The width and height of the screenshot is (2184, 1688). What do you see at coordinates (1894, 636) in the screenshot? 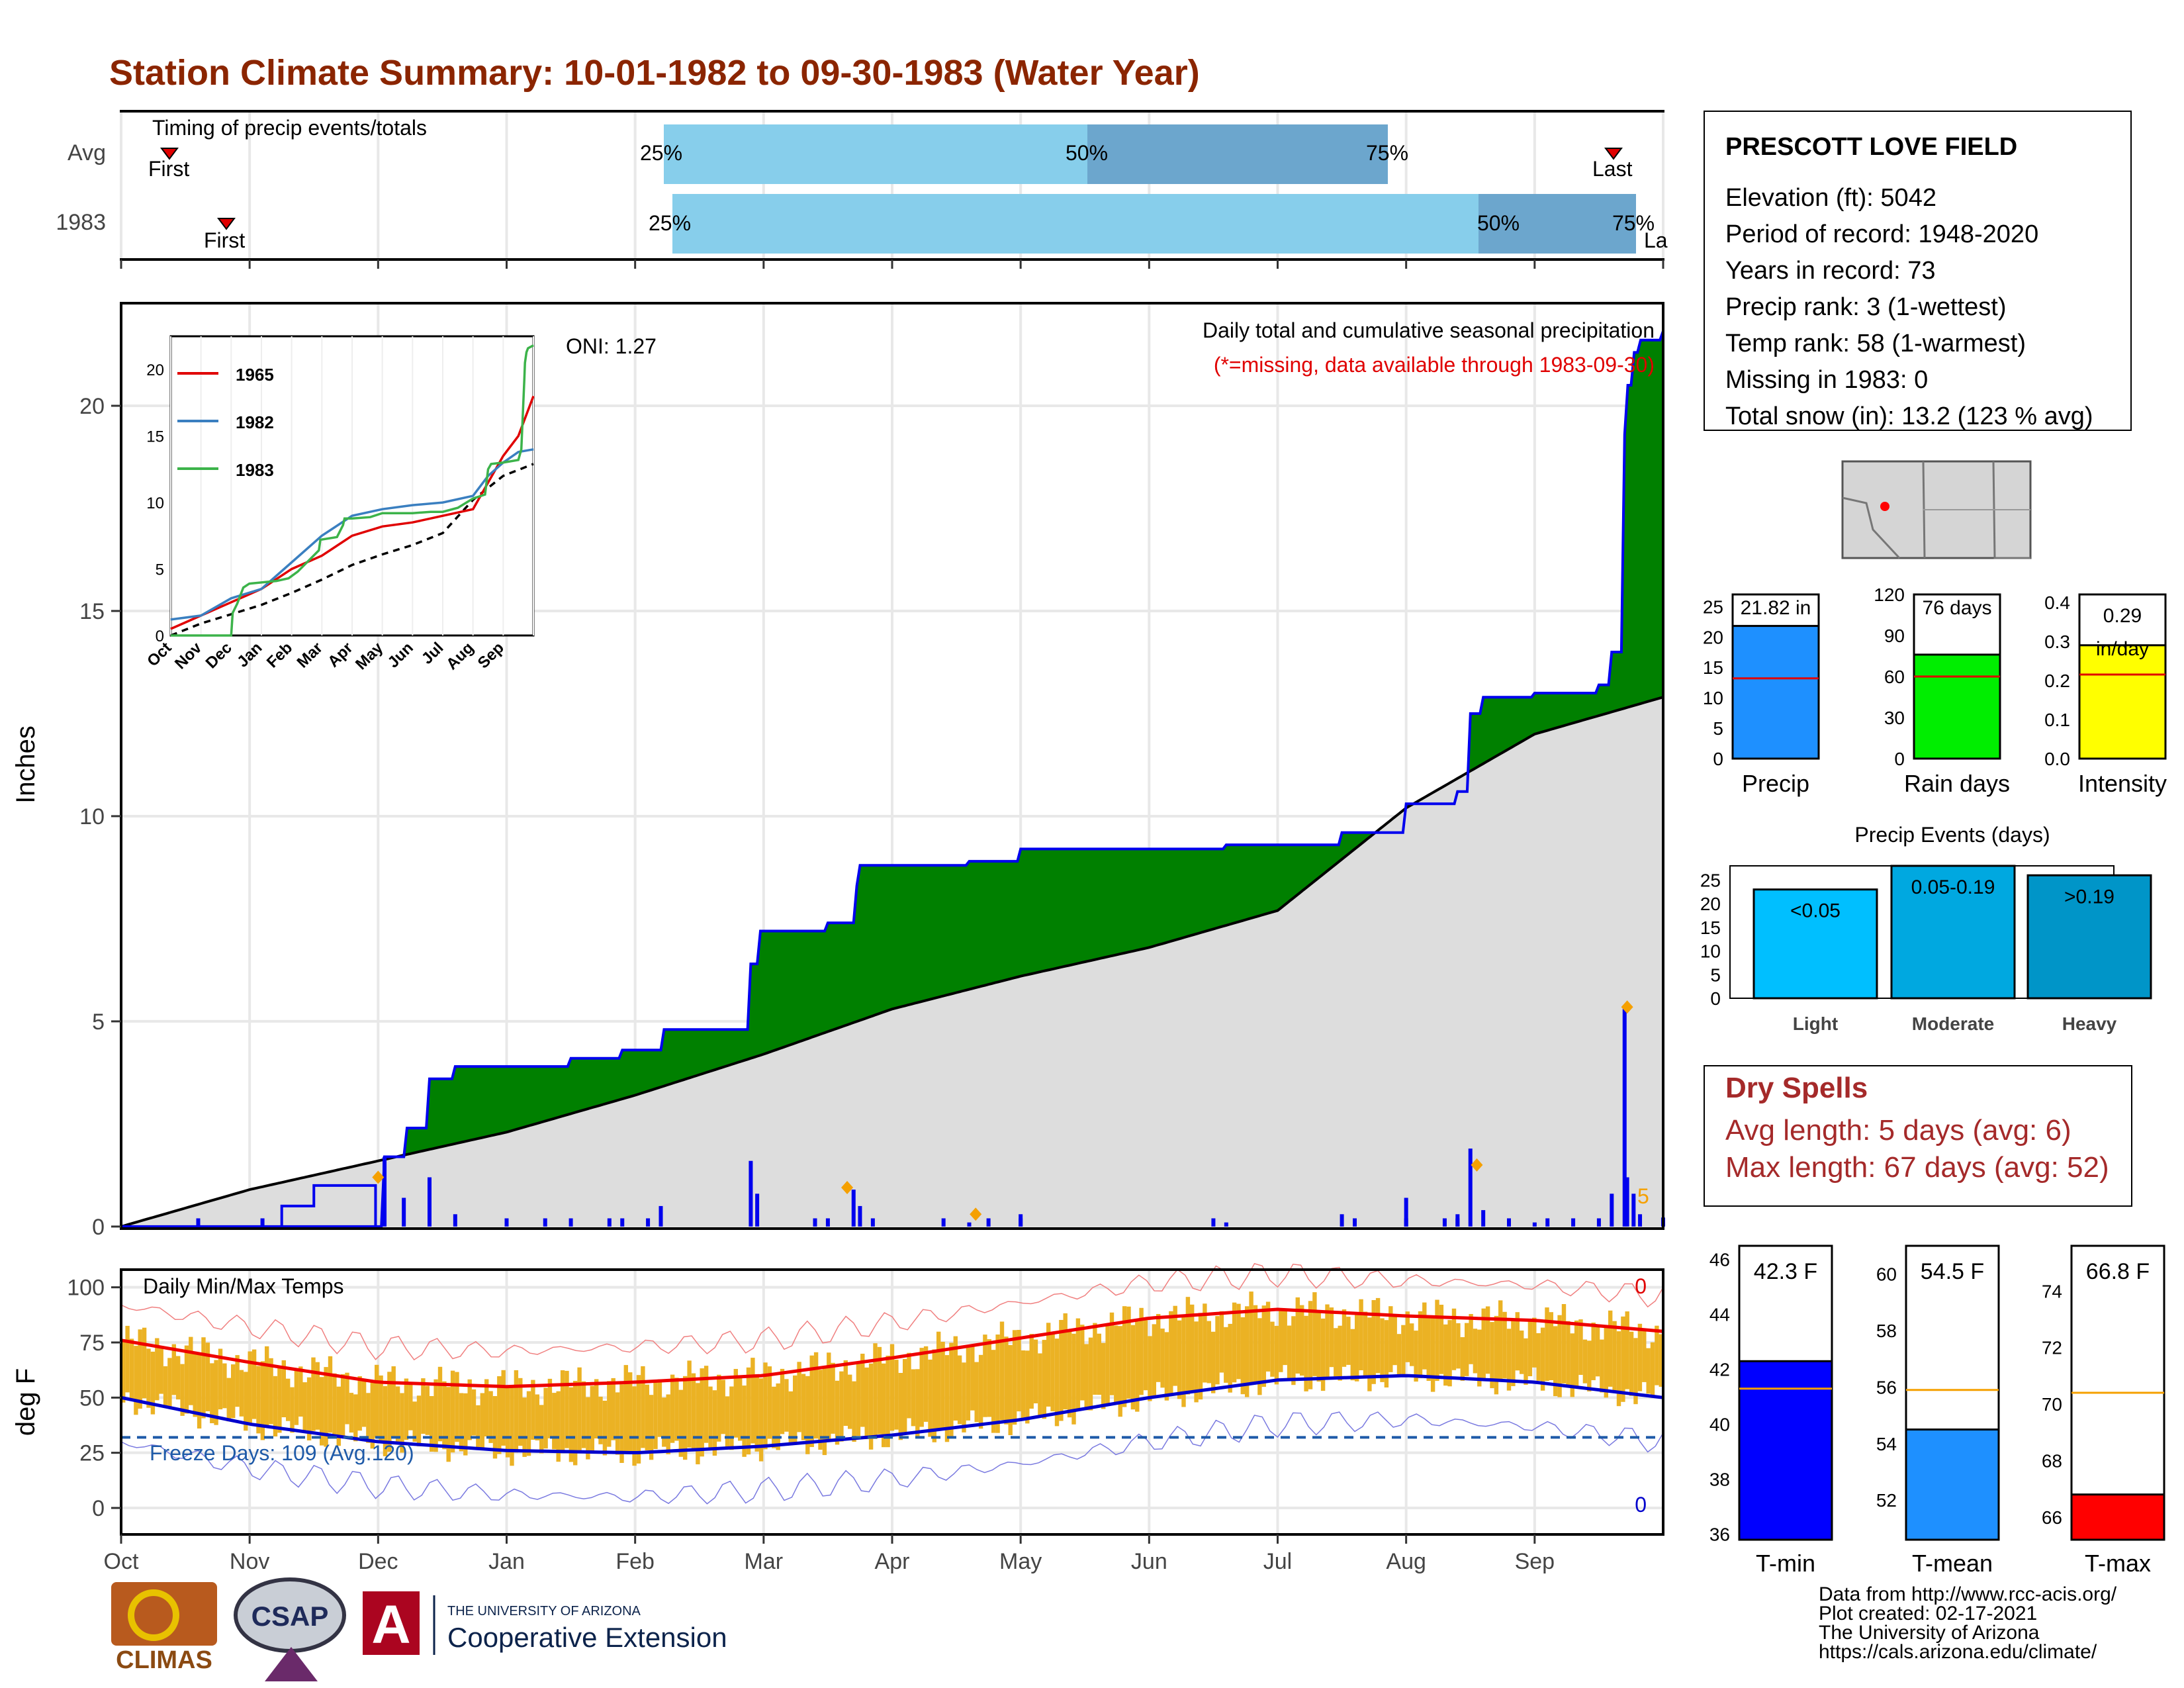
I see `summary-ytick: 90` at bounding box center [1894, 636].